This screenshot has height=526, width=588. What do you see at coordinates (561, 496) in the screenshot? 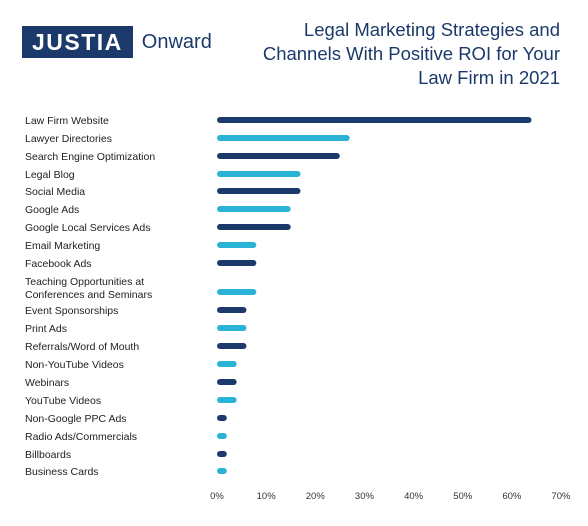
I see `x-tick-label-7: 70%` at bounding box center [561, 496].